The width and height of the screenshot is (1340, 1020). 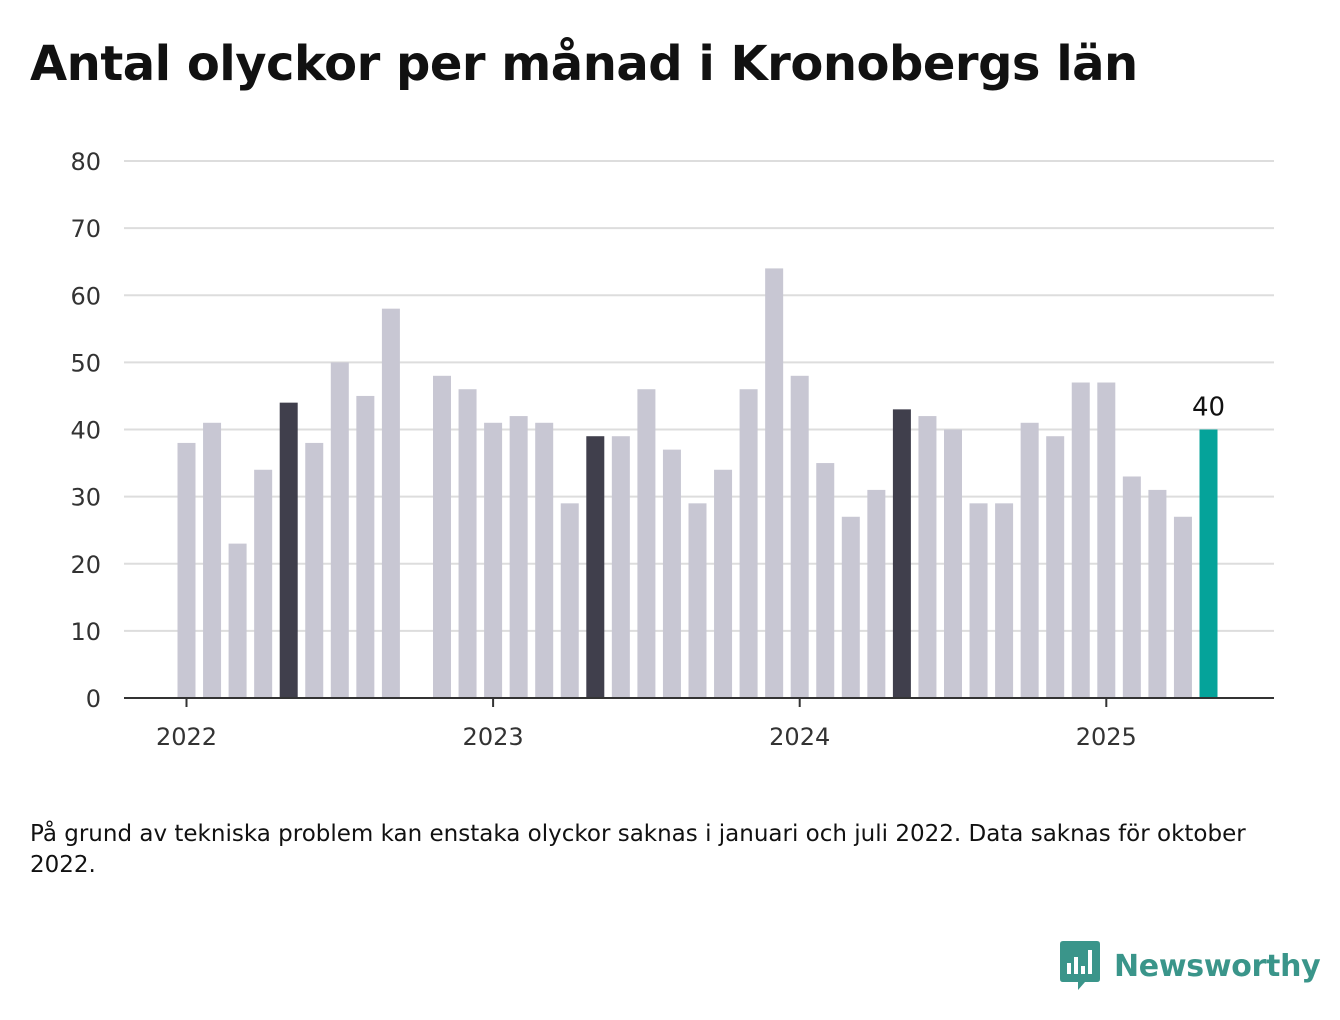 I want to click on data-label: 40, so click(x=1208, y=408).